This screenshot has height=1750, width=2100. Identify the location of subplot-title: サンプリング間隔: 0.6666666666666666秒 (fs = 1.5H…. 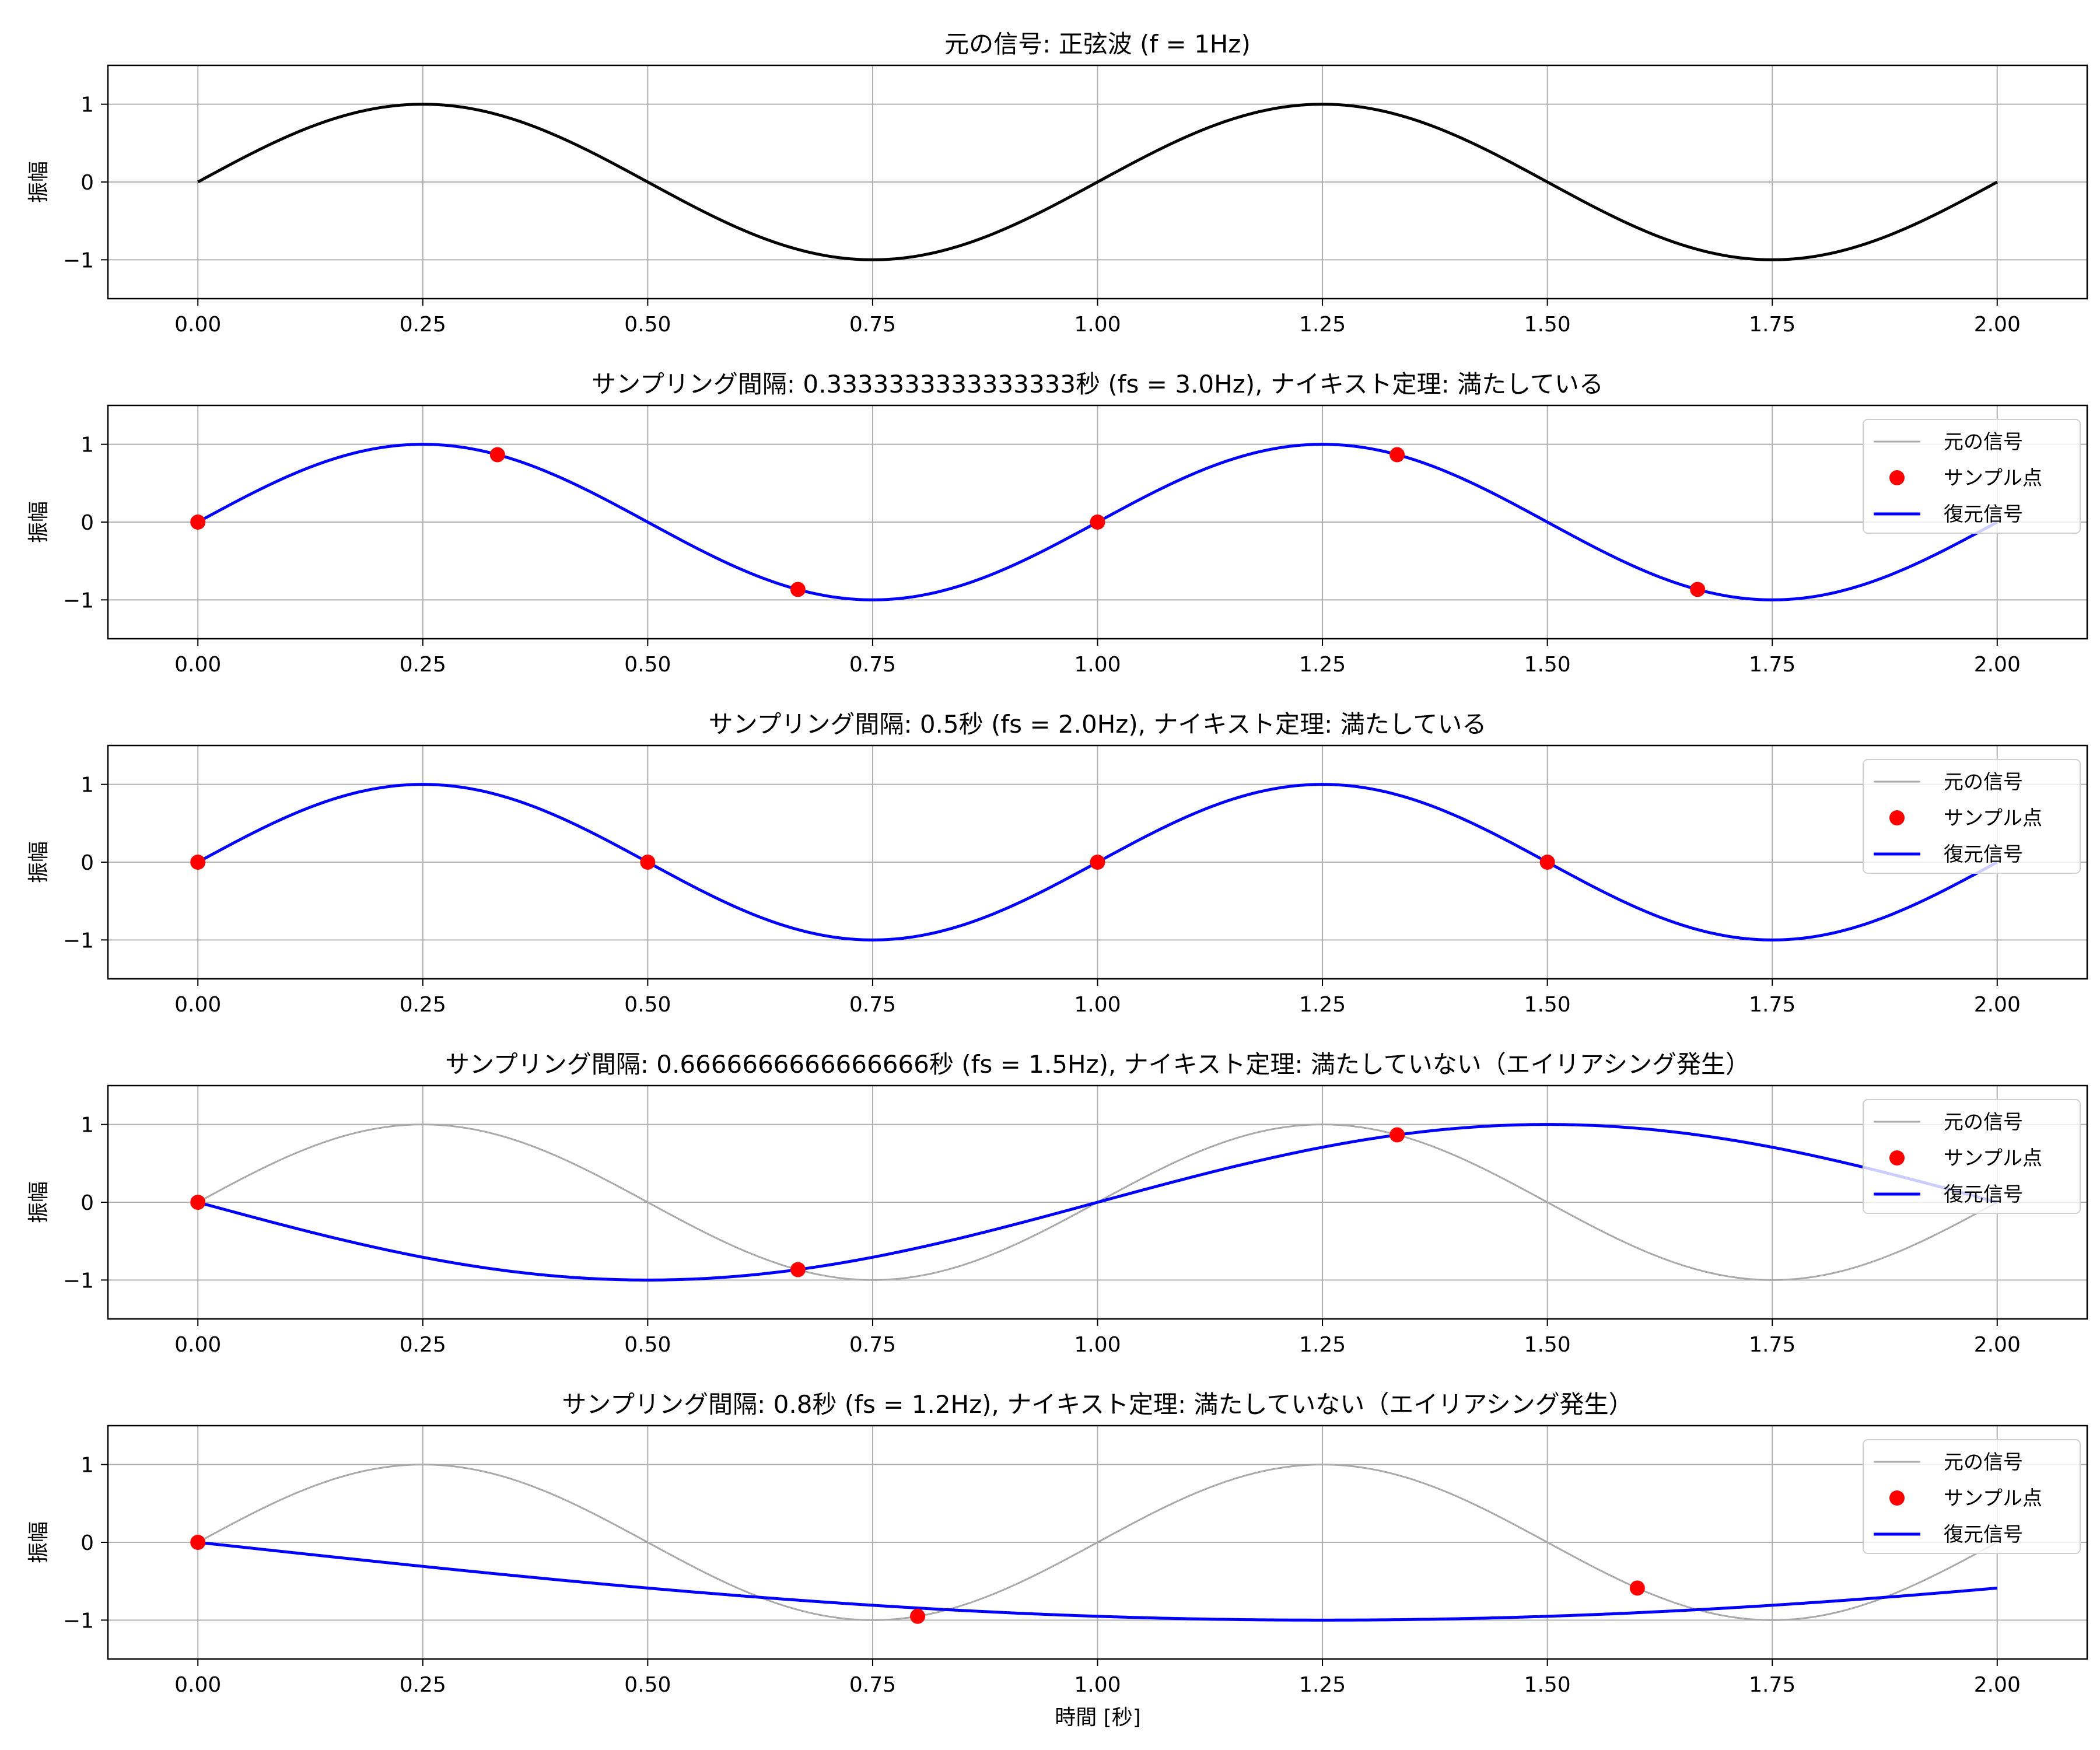
(1097, 1064).